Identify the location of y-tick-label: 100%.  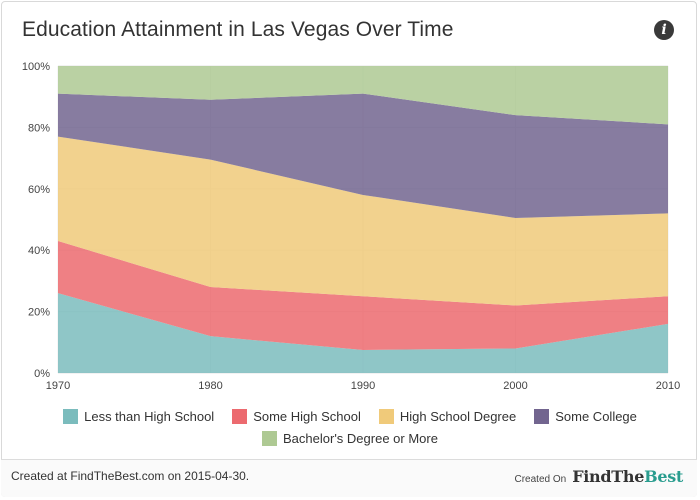
(36, 67).